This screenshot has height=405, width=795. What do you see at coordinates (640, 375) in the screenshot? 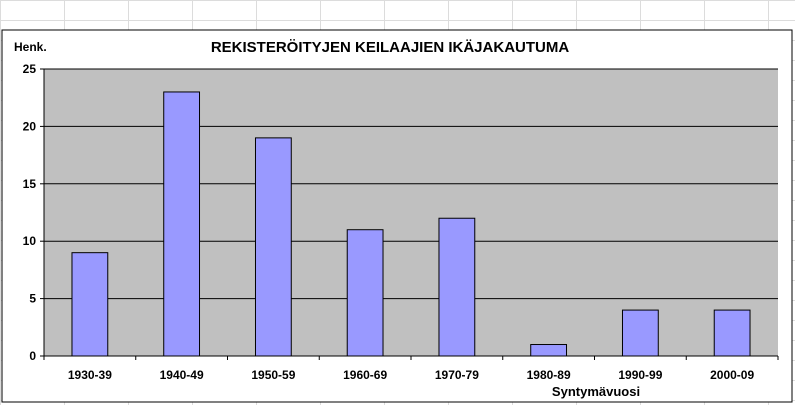
I see `x-tick-label: 1990-99` at bounding box center [640, 375].